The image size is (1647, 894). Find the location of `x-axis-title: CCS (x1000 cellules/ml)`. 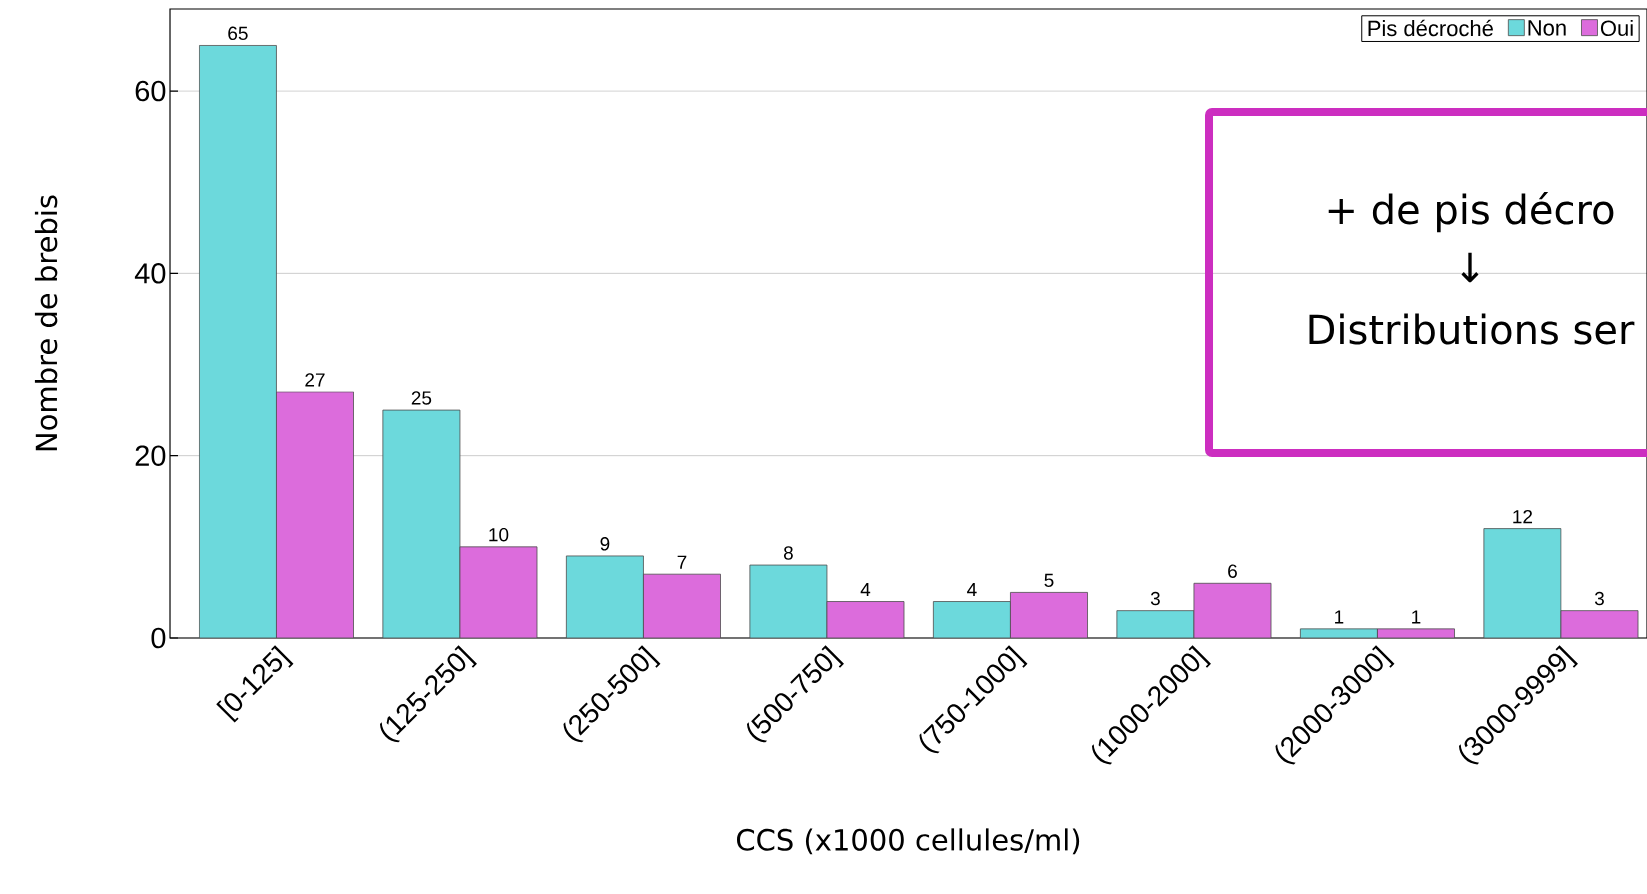

x-axis-title: CCS (x1000 cellules/ml) is located at coordinates (908, 841).